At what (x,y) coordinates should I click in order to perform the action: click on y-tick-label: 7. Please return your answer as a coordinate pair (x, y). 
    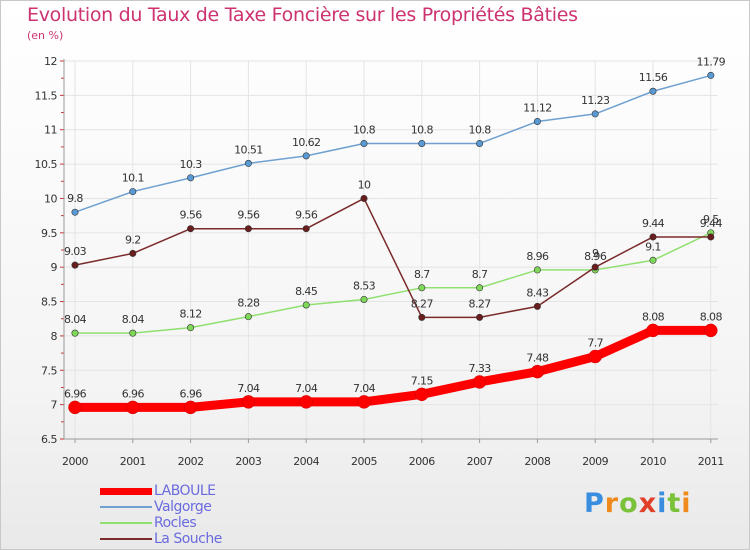
    Looking at the image, I should click on (54, 405).